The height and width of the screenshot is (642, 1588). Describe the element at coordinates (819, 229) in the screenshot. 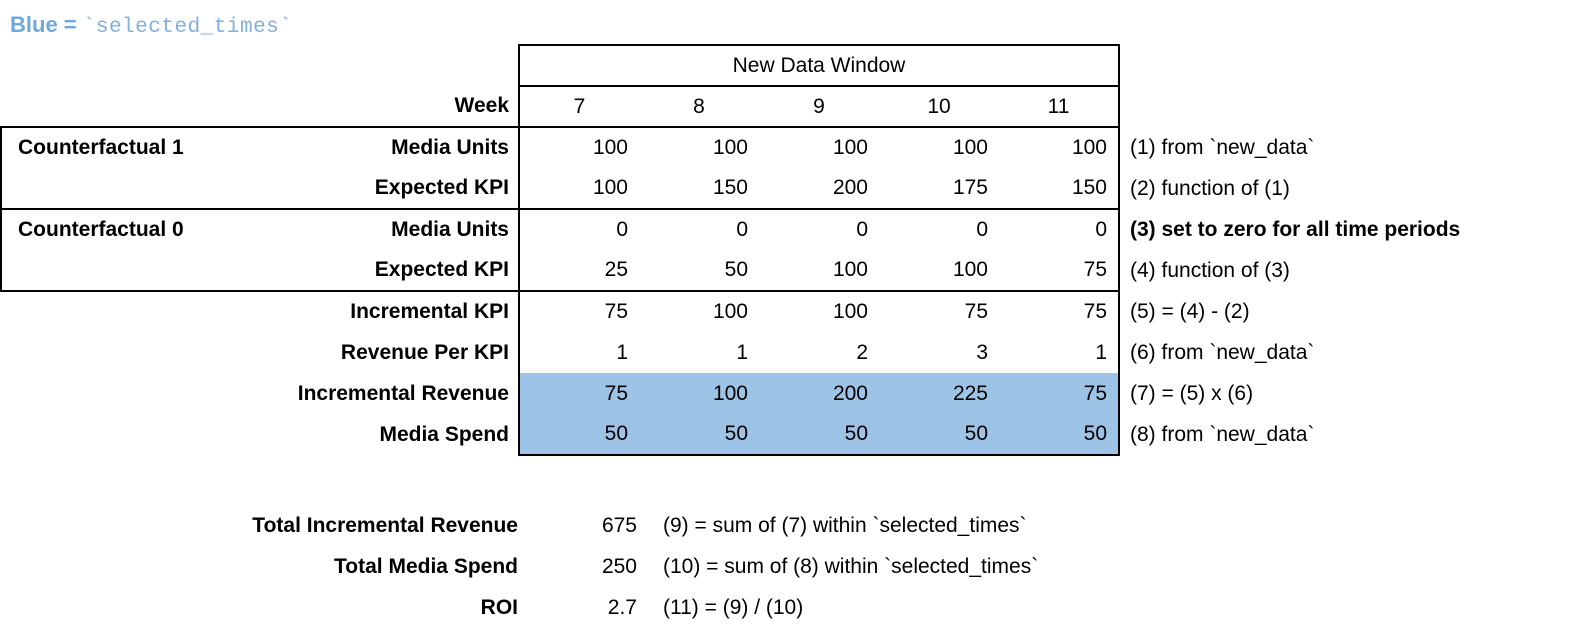

I see `cell-cf0-media-units-w9: 0` at that location.